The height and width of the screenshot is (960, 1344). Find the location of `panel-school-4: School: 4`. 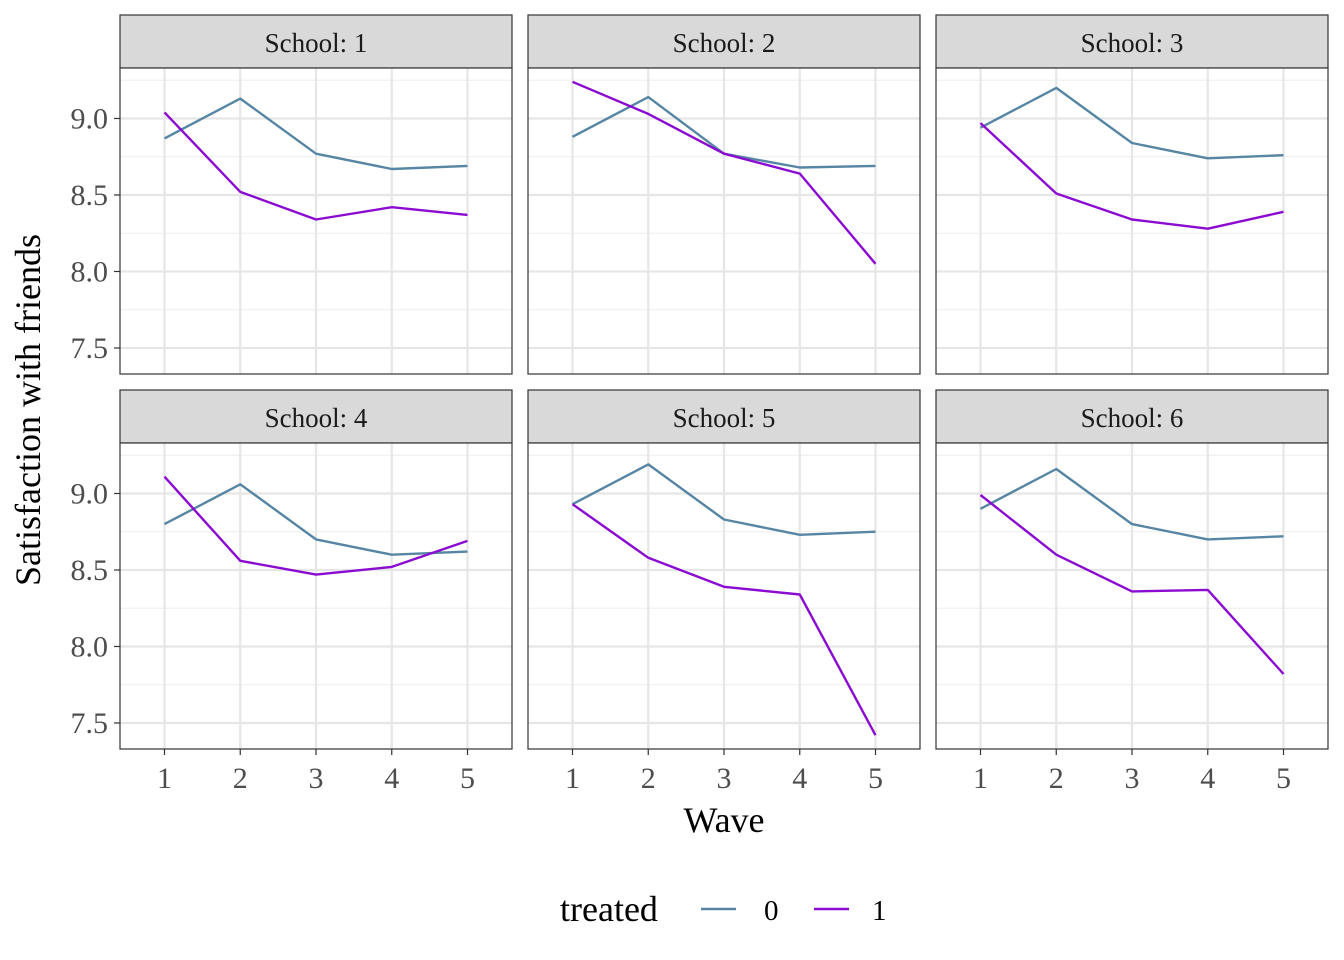

panel-school-4: School: 4 is located at coordinates (316, 569).